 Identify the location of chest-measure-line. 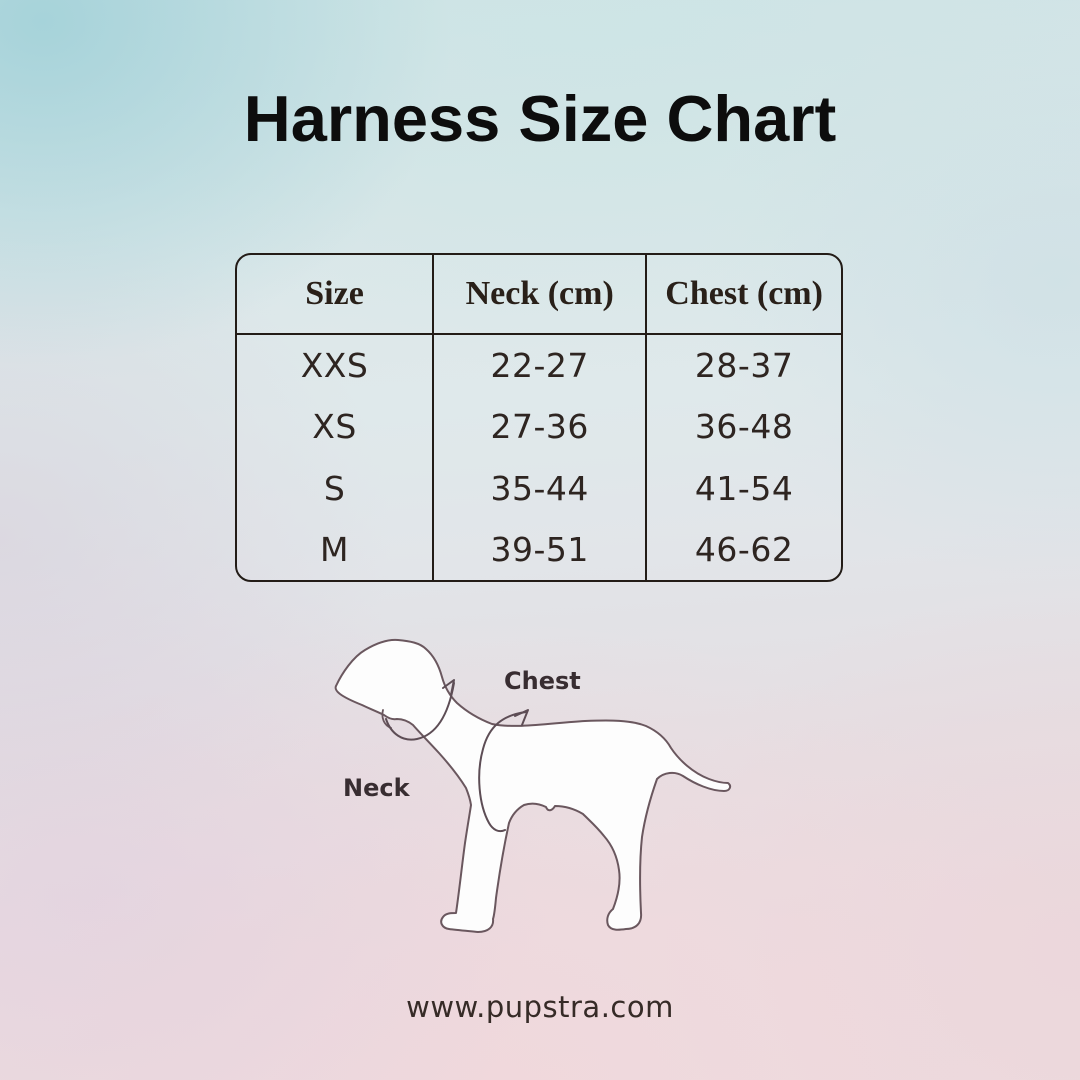
(502, 772).